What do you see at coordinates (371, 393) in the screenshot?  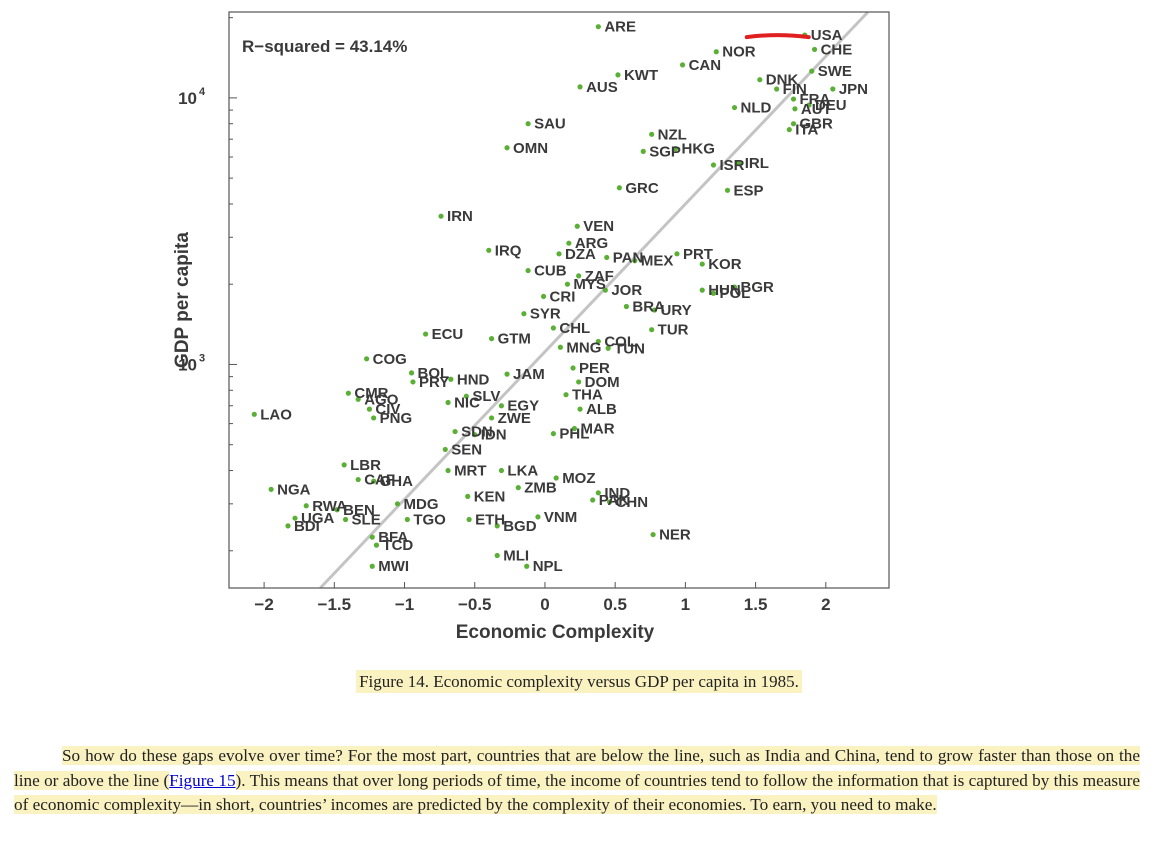 I see `point-label-cmr: CMR` at bounding box center [371, 393].